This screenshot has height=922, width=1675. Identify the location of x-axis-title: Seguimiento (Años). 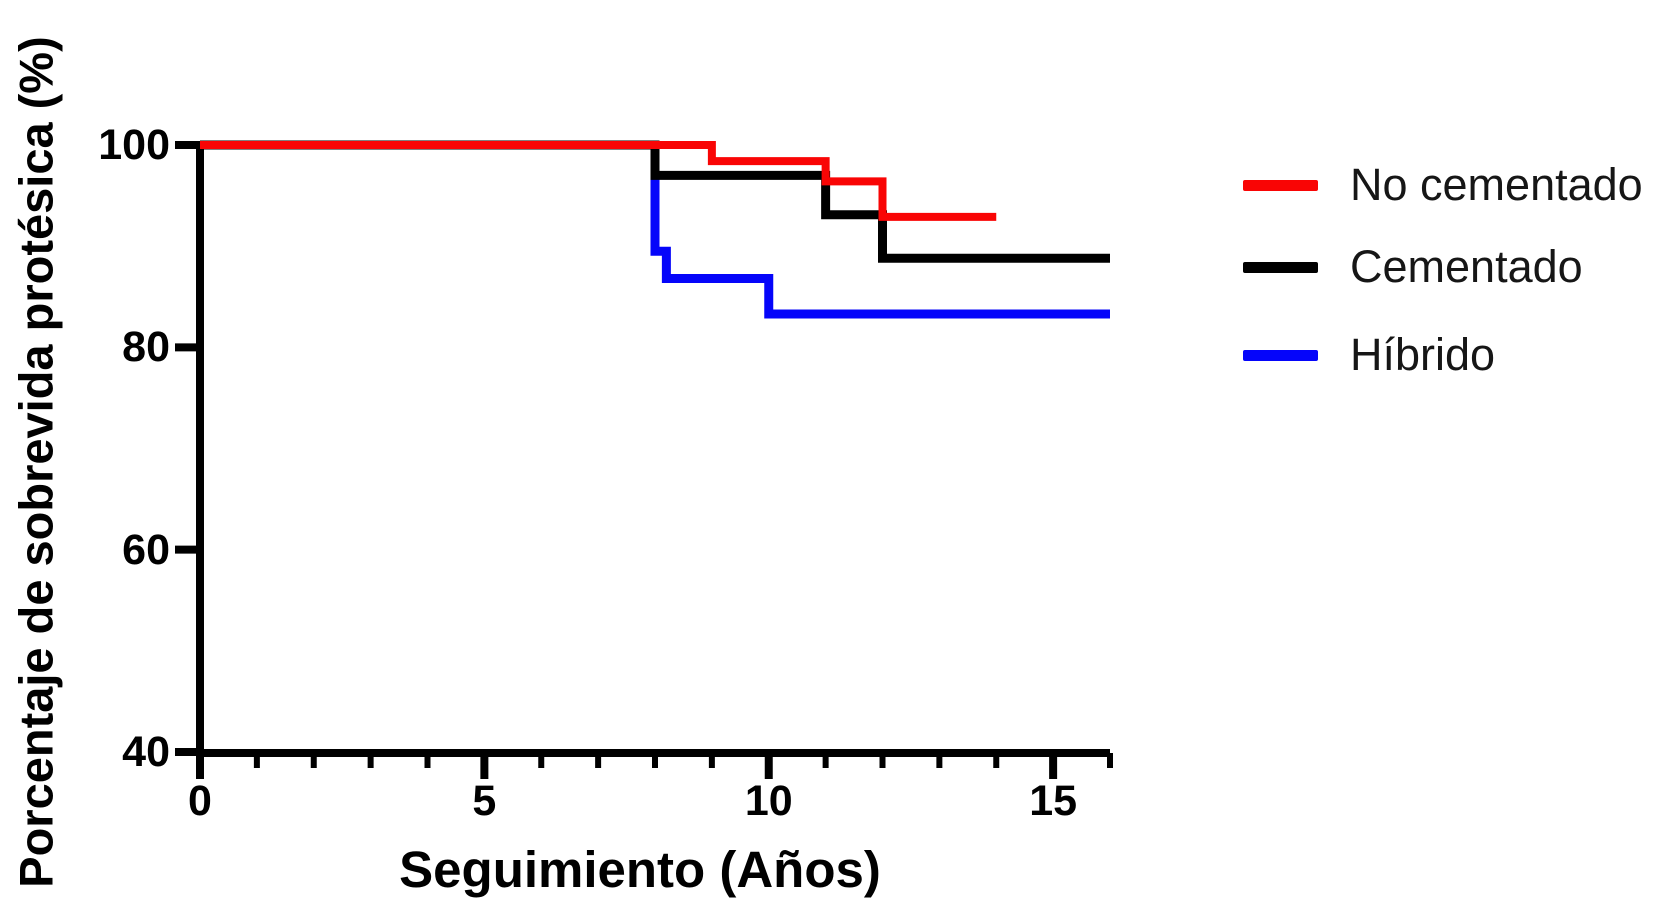
(640, 869).